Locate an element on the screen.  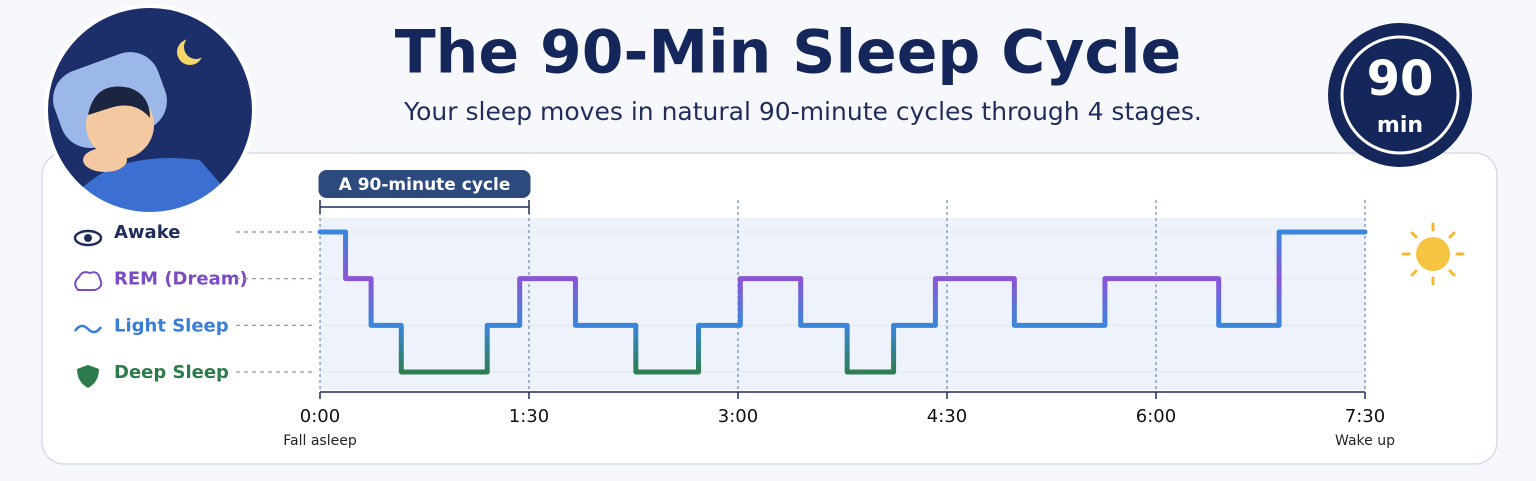
sleeper-illustration is located at coordinates (150, 110).